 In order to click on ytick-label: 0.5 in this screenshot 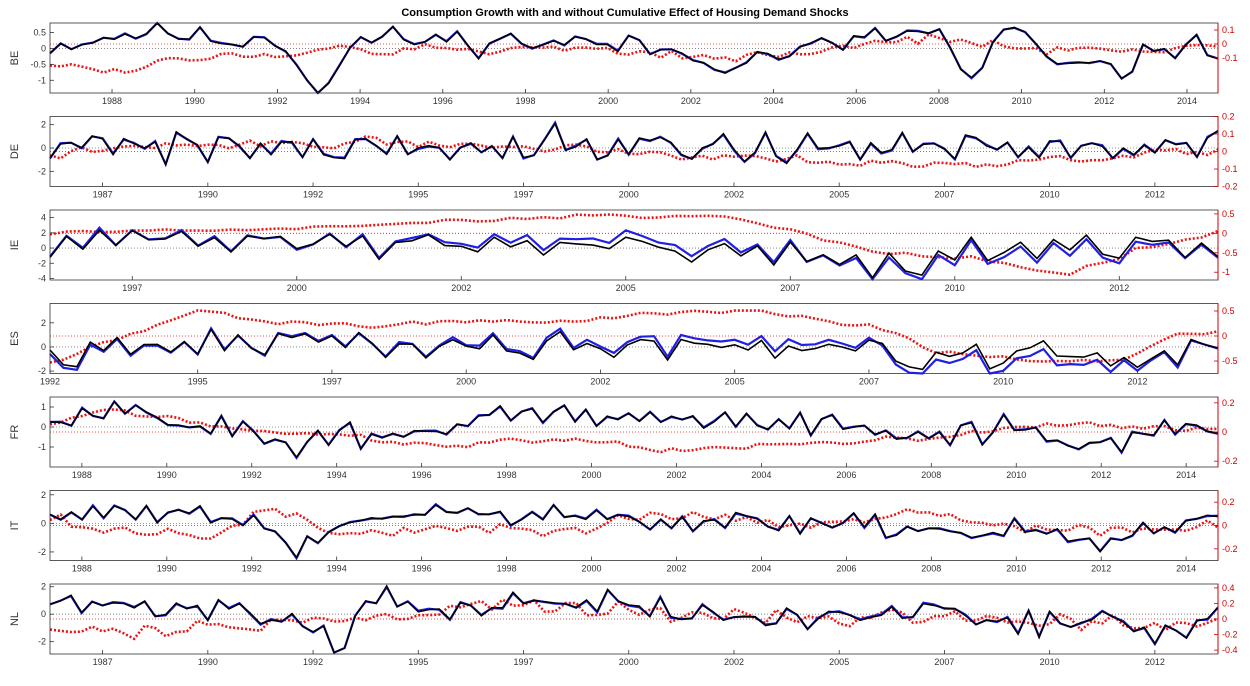, I will do `click(39, 33)`.